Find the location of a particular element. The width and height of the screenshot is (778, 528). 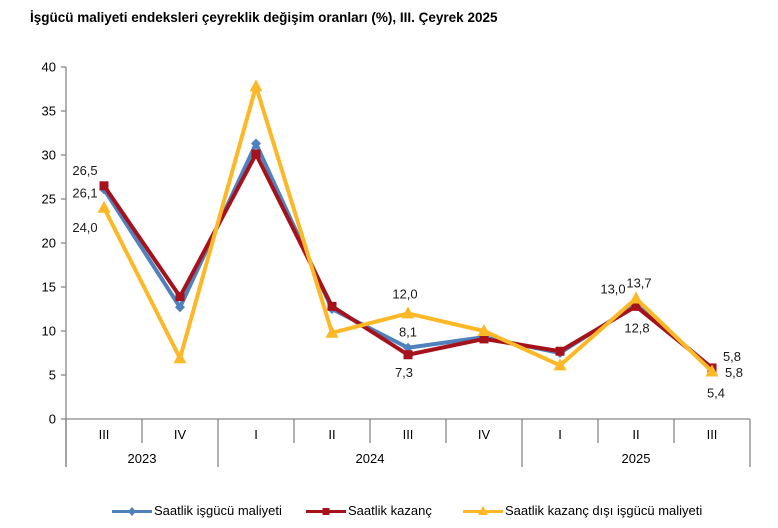

y-tick-label: 30 is located at coordinates (49, 155).